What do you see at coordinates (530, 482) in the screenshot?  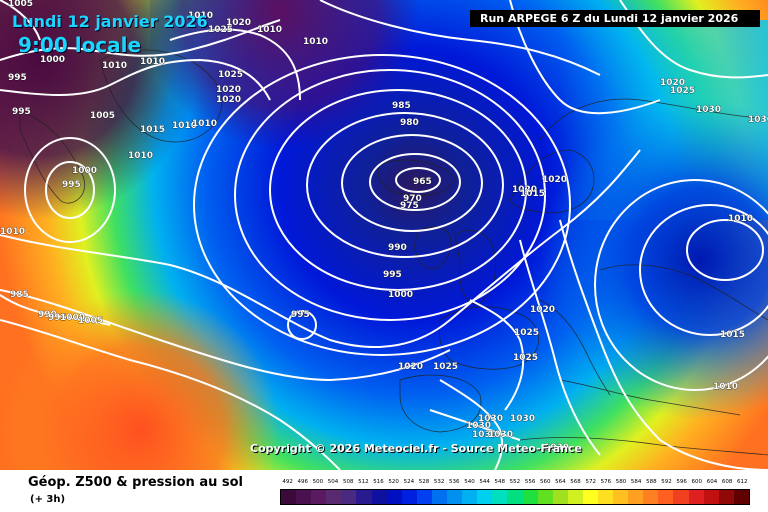 I see `scale-value-label: 556` at bounding box center [530, 482].